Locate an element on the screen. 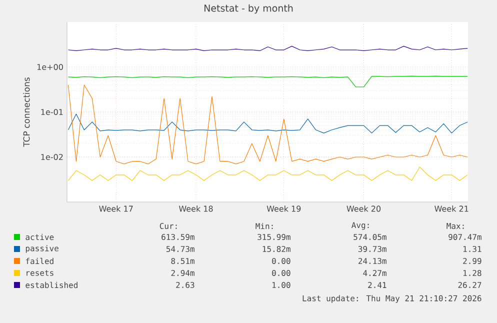 The image size is (497, 323). legend-label: passive is located at coordinates (42, 249).